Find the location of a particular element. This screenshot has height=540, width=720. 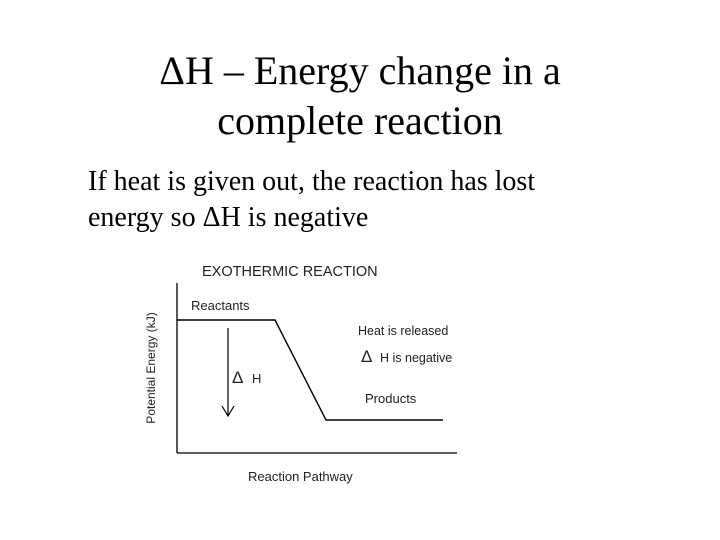

energy-profile-line is located at coordinates (310, 370).